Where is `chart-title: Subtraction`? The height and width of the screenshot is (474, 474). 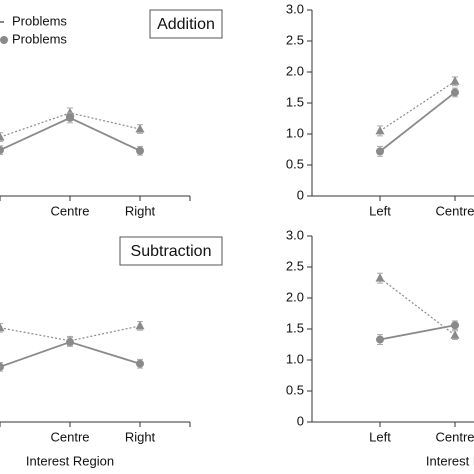 chart-title: Subtraction is located at coordinates (171, 251).